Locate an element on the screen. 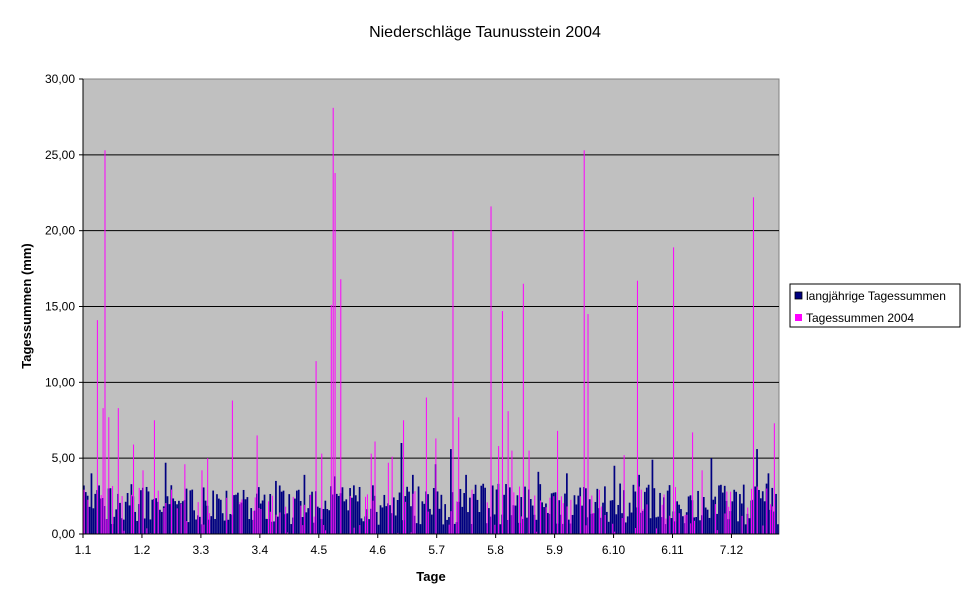 The height and width of the screenshot is (604, 970). legend: langjährige Tagessummen Tagessummen 2004 is located at coordinates (875, 305).